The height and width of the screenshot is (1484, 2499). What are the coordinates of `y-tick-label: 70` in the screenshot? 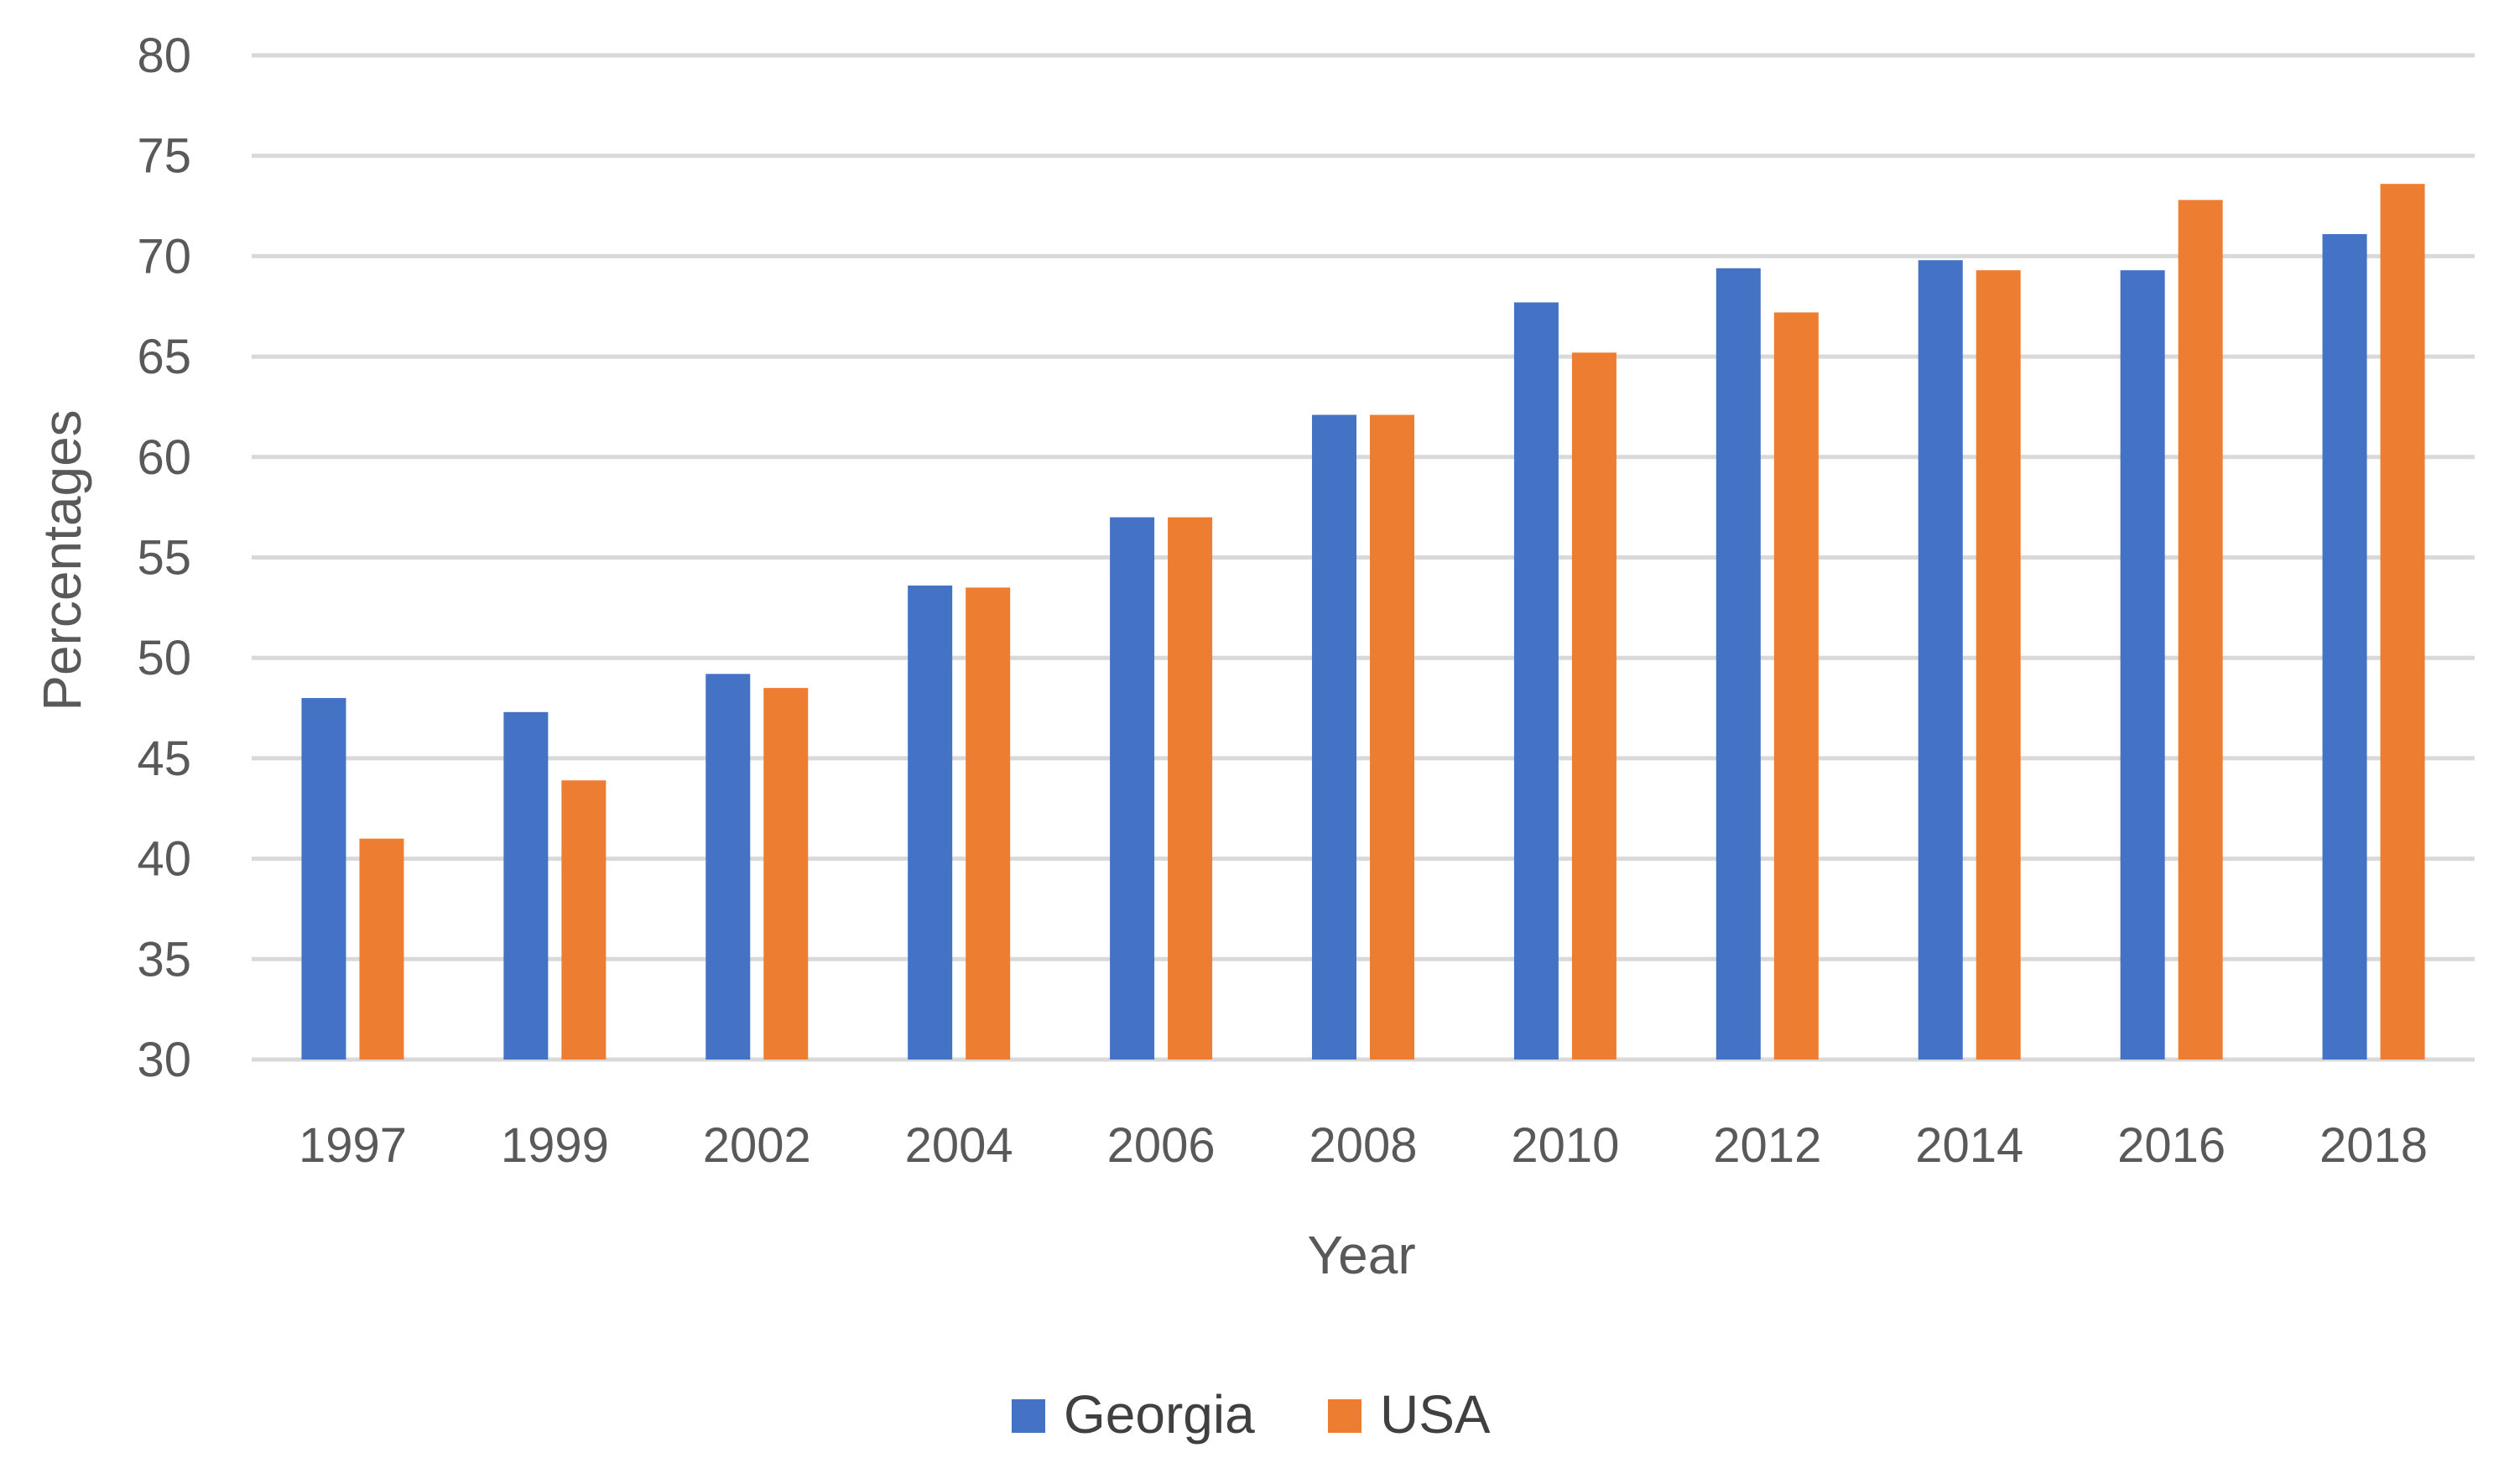 It's located at (164, 256).